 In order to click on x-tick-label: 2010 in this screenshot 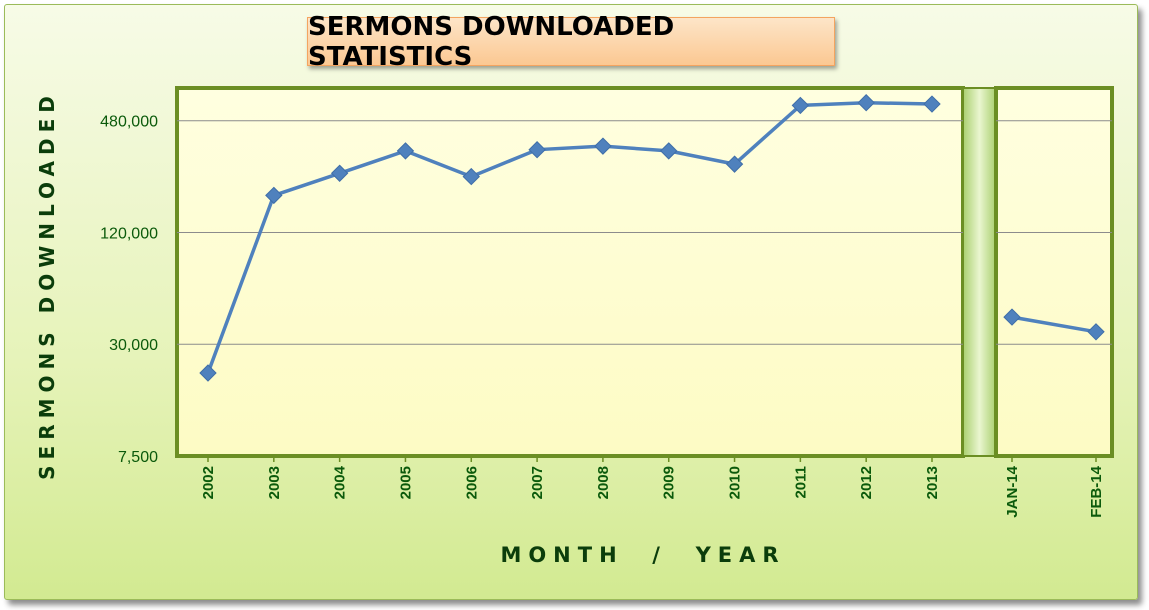, I will do `click(735, 482)`.